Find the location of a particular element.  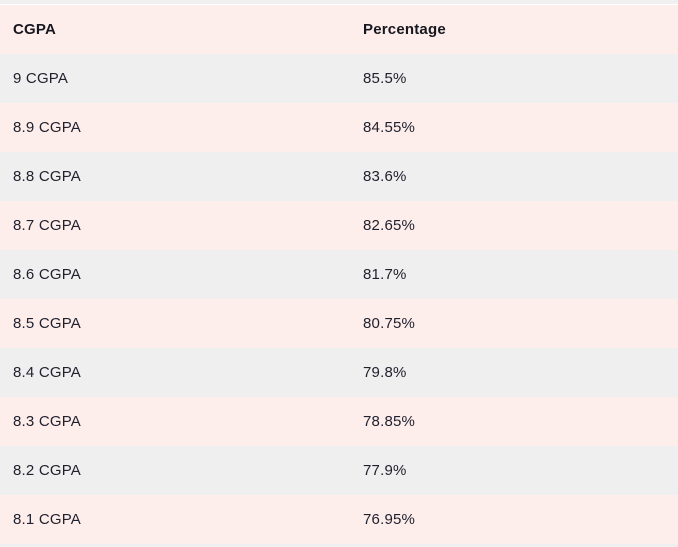

percentage-cell: 76.95% is located at coordinates (389, 519).